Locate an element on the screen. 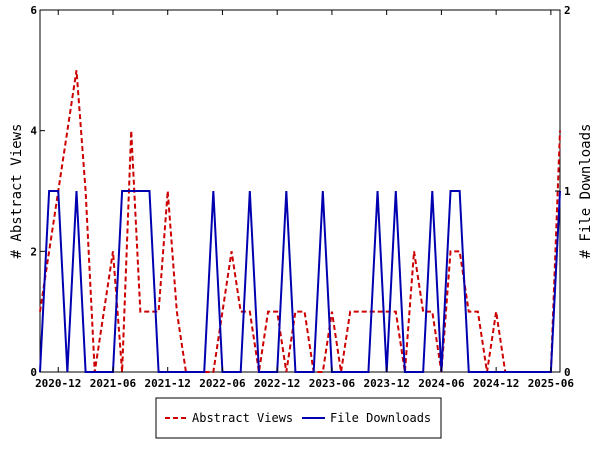 Image resolution: width=600 pixels, height=450 pixels. y-tick-label: 4 is located at coordinates (33, 131).